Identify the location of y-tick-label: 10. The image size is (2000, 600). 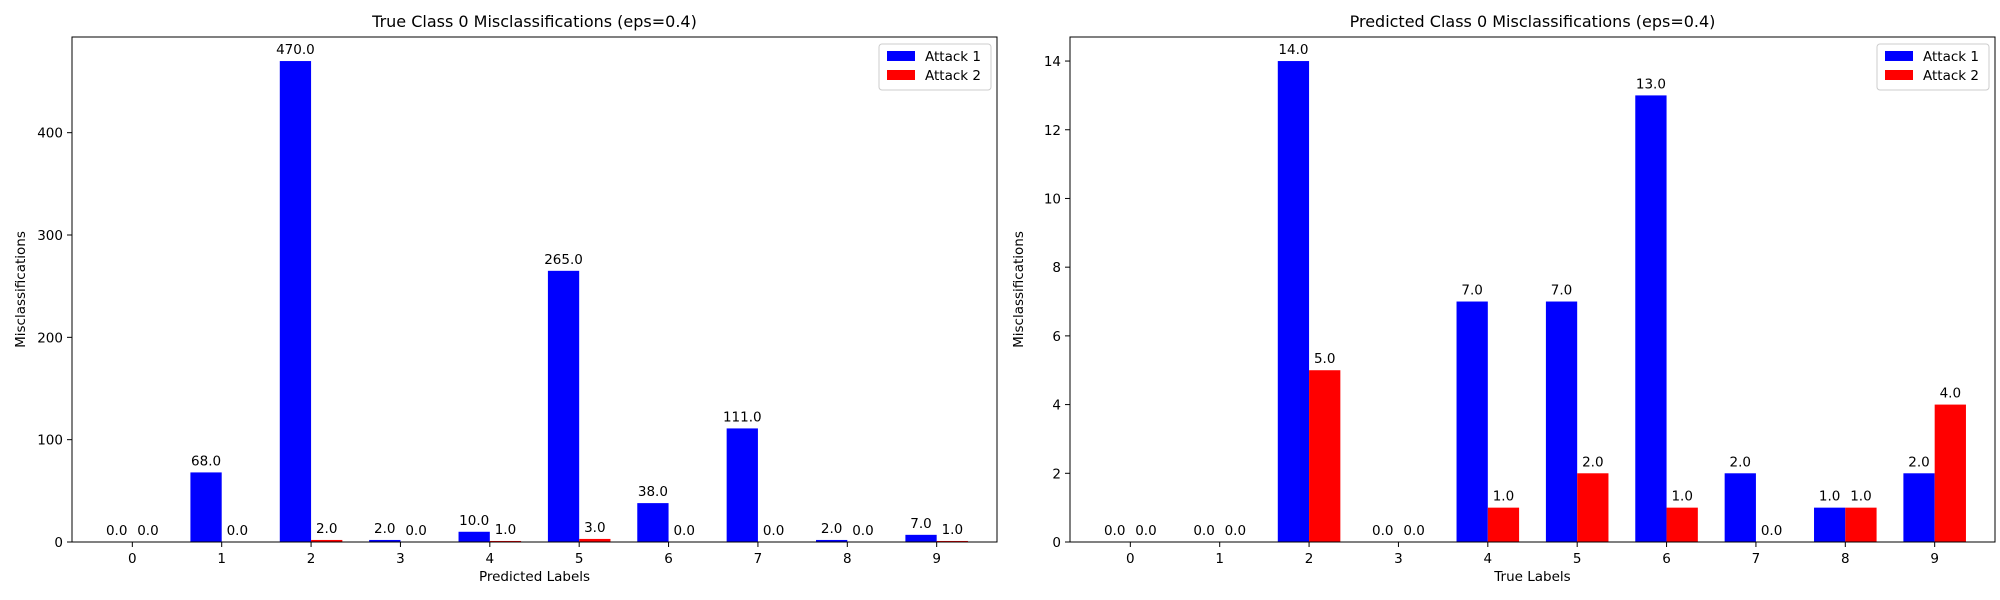
(1052, 199).